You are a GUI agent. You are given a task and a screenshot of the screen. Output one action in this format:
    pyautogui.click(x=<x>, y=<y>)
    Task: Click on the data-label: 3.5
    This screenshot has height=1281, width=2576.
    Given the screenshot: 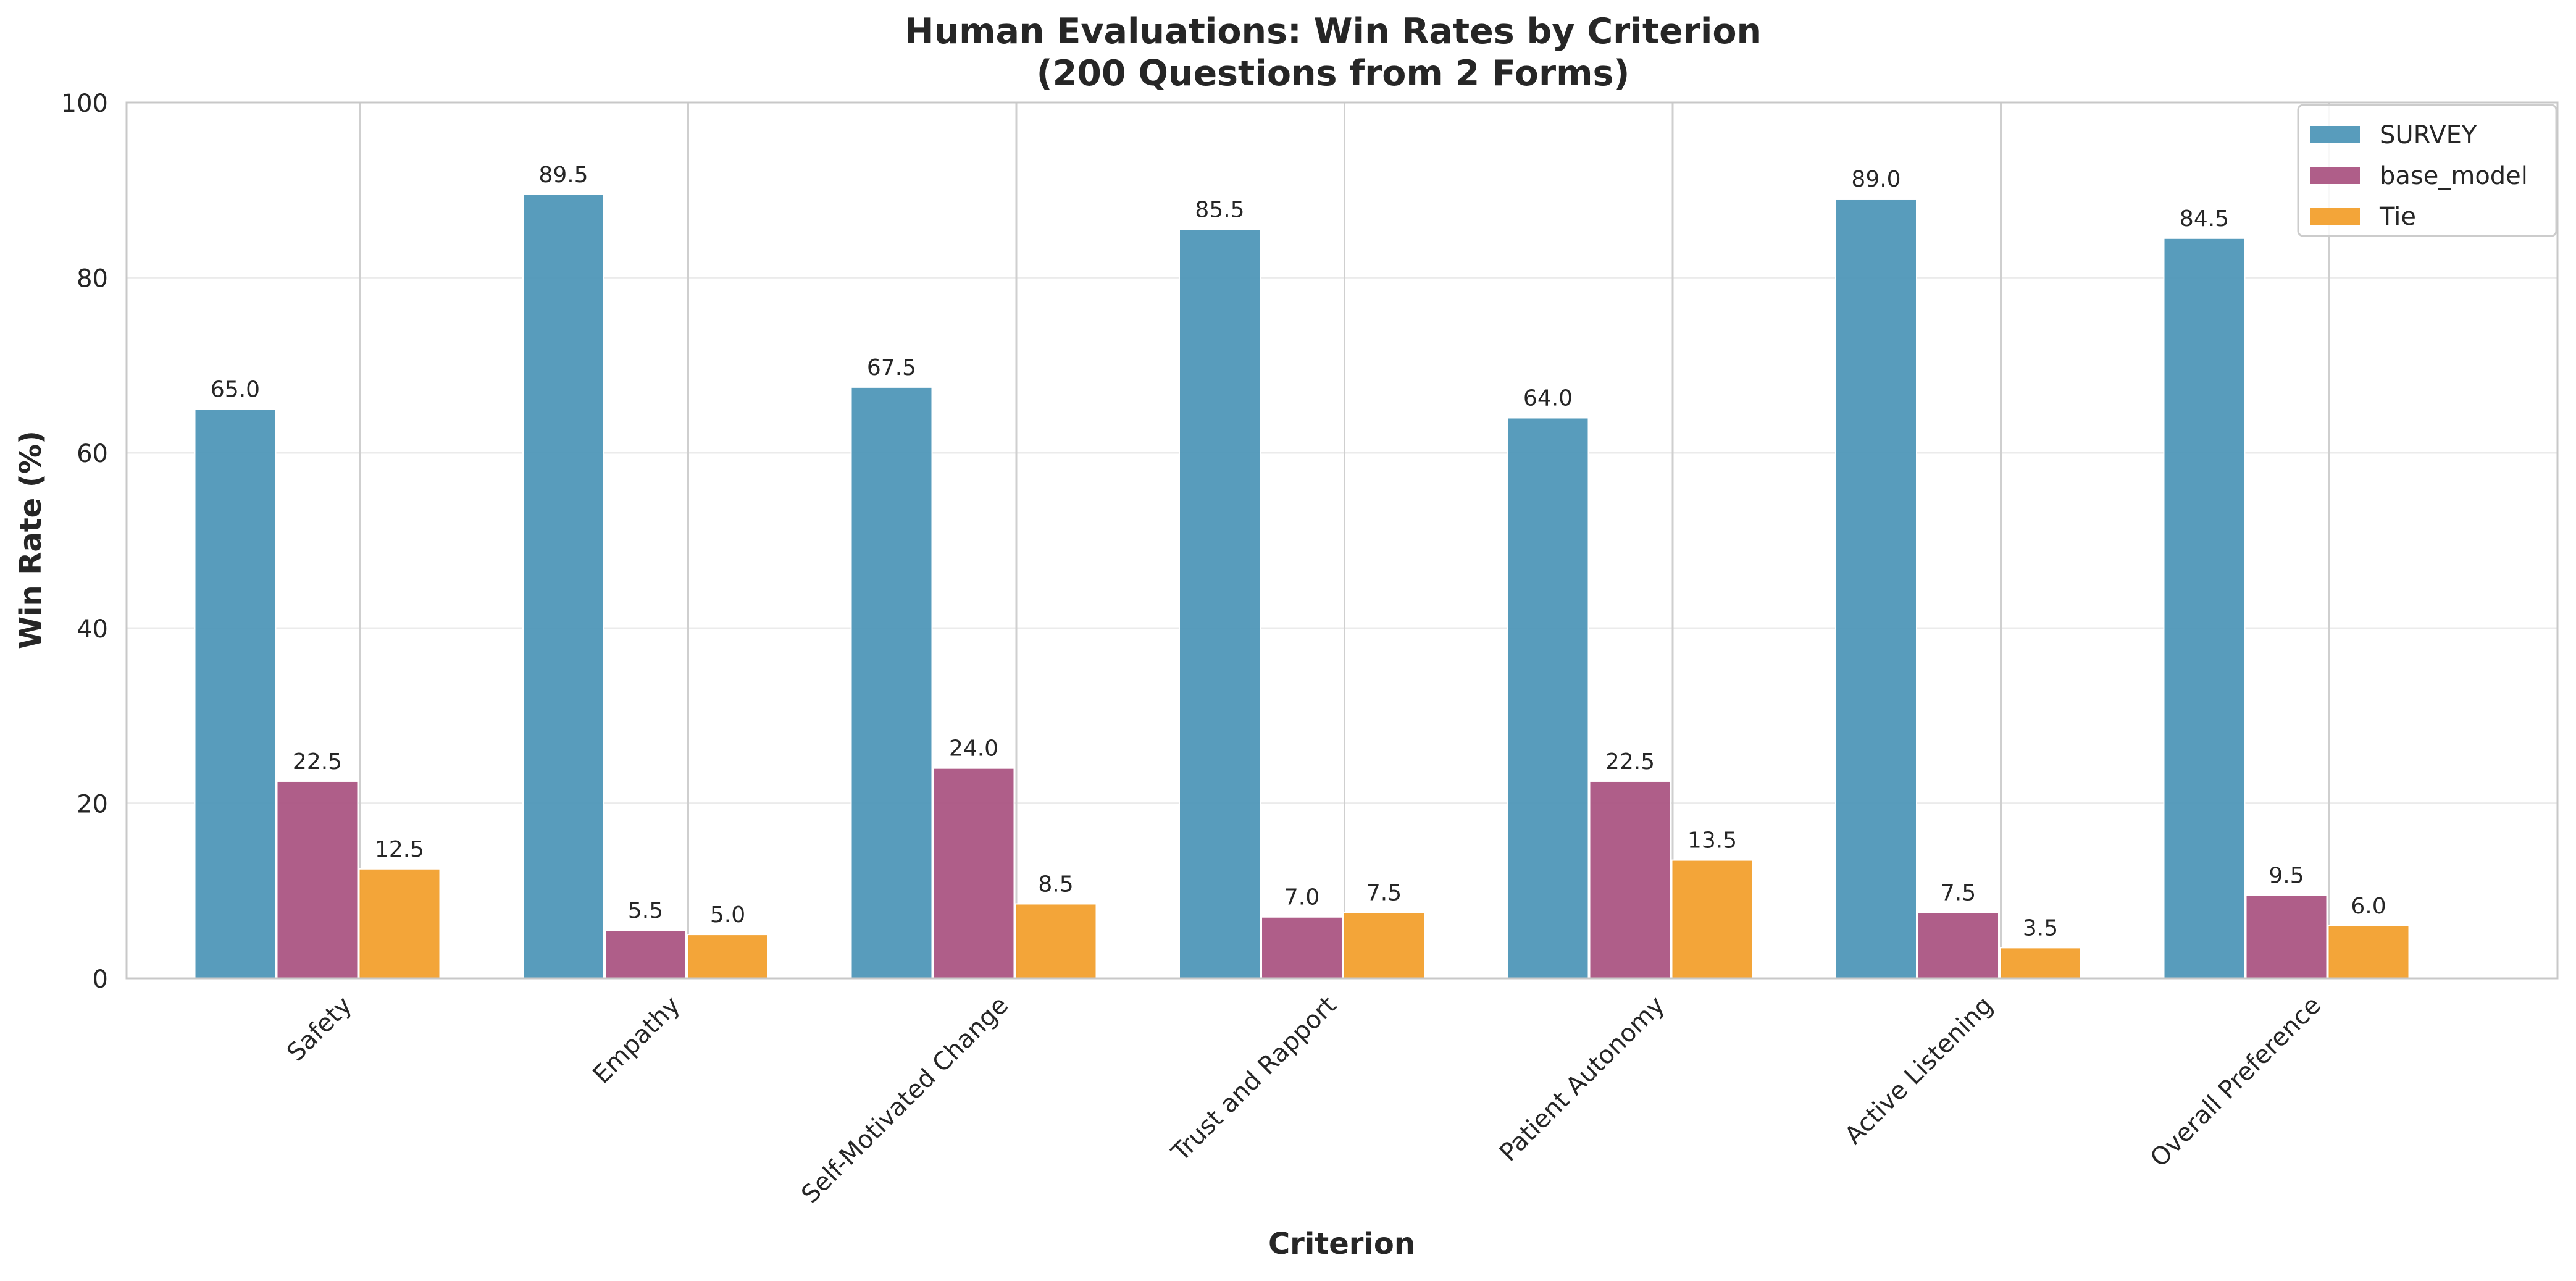 What is the action you would take?
    pyautogui.click(x=2040, y=928)
    